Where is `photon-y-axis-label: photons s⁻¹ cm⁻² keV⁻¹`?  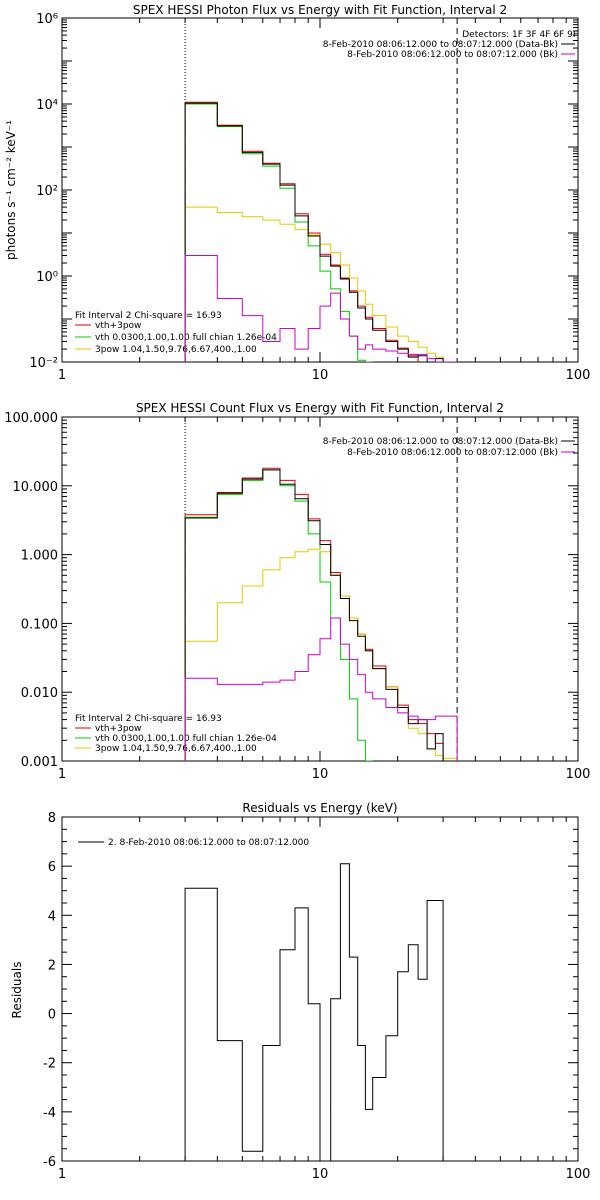 photon-y-axis-label: photons s⁻¹ cm⁻² keV⁻¹ is located at coordinates (11, 190).